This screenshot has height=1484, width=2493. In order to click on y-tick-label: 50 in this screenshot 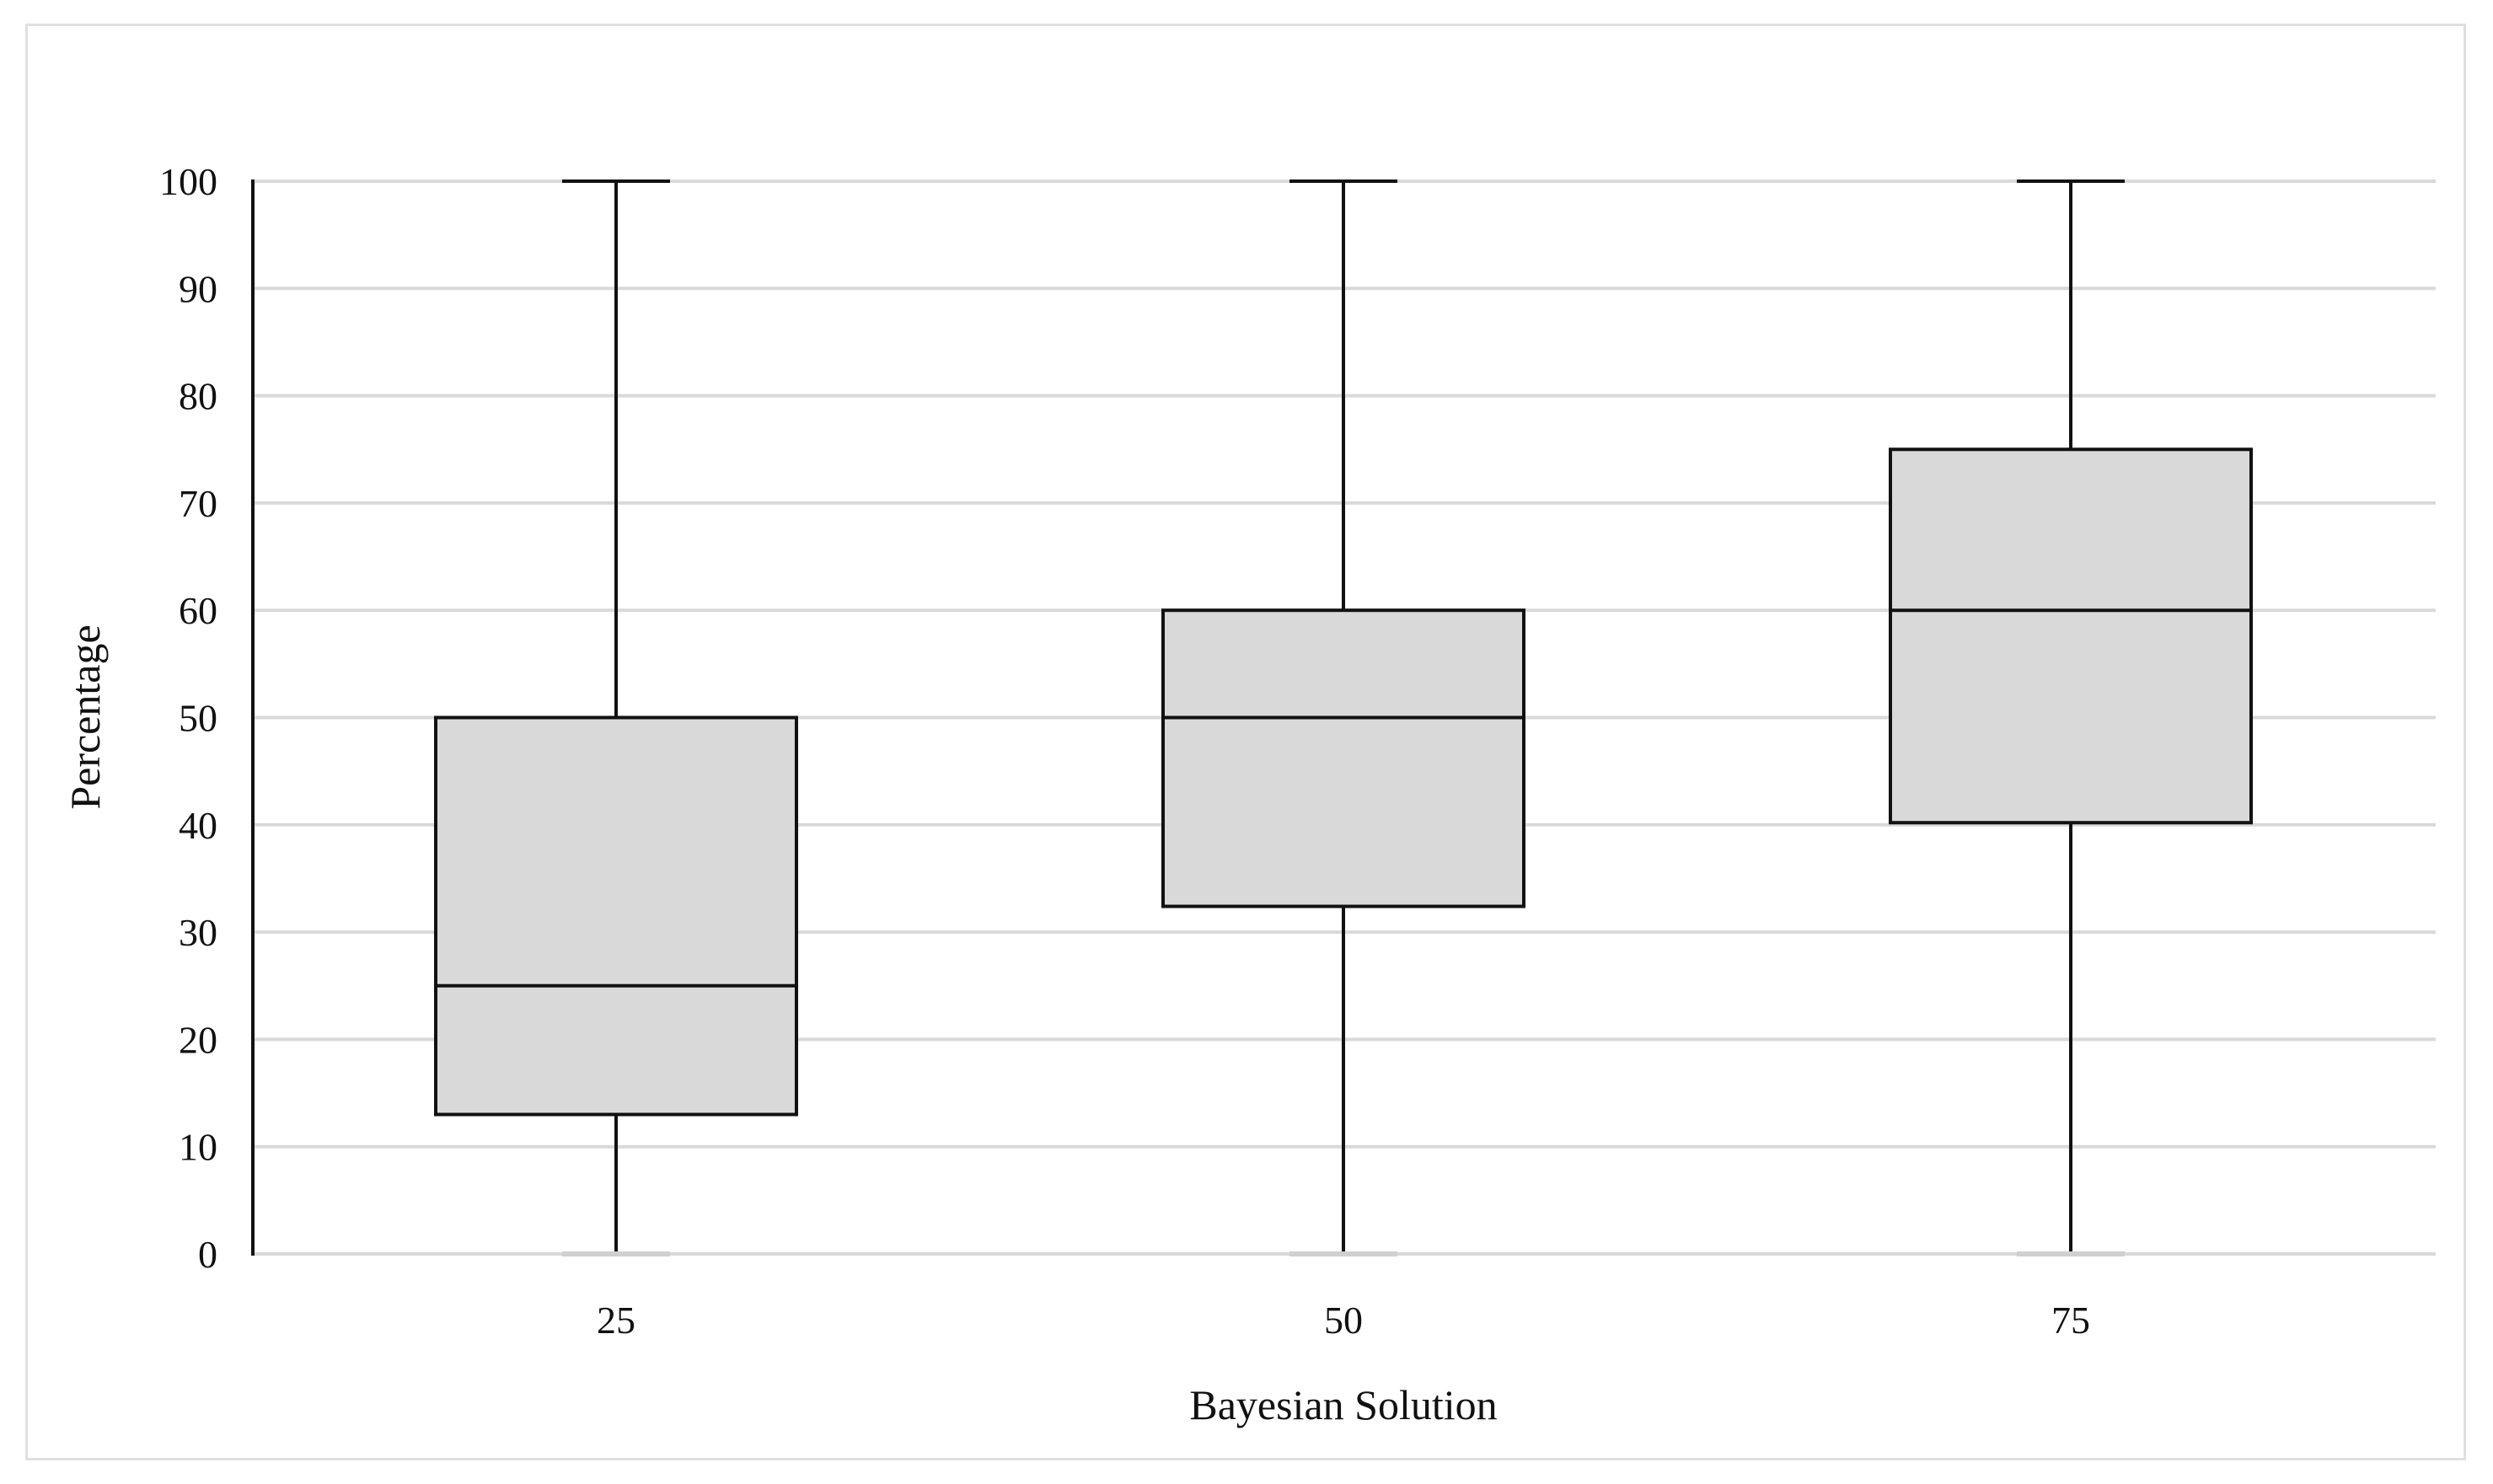, I will do `click(198, 719)`.